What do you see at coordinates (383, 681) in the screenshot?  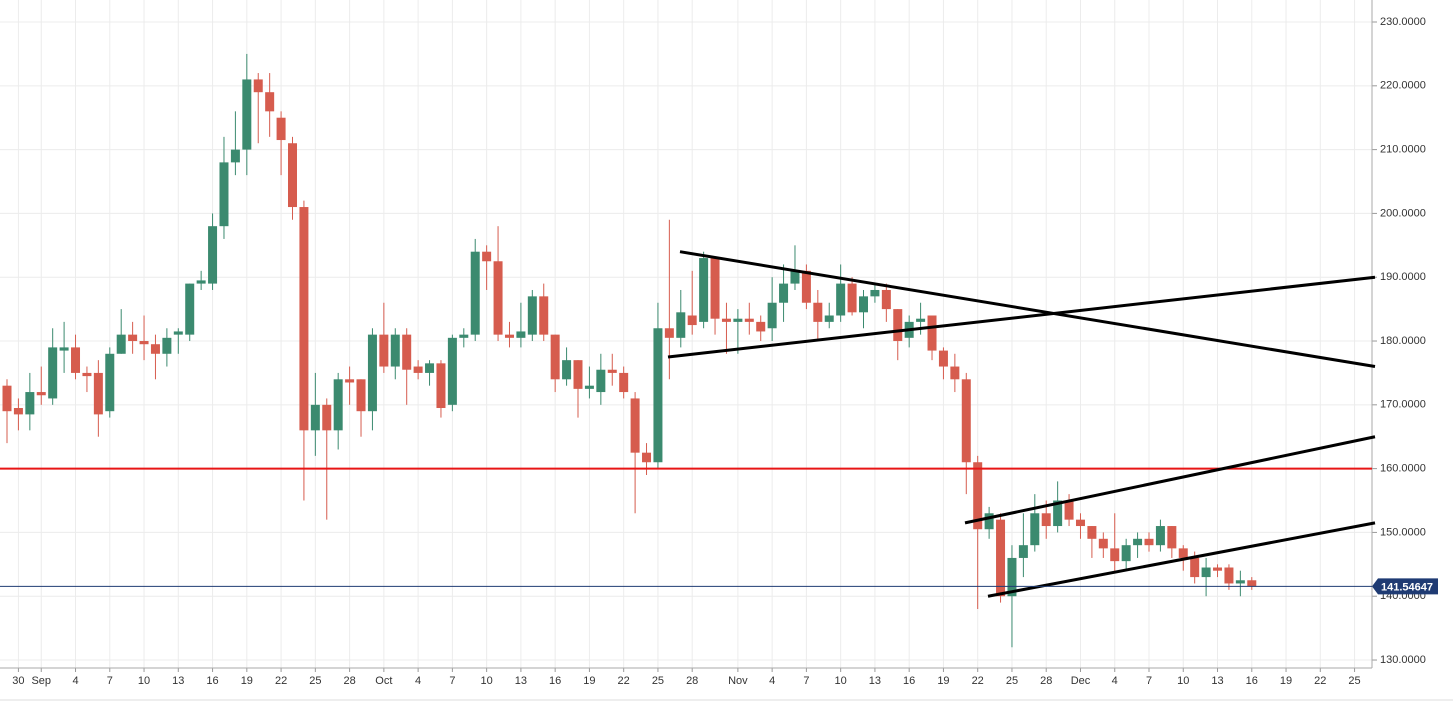 I see `x-tick-label: Oct` at bounding box center [383, 681].